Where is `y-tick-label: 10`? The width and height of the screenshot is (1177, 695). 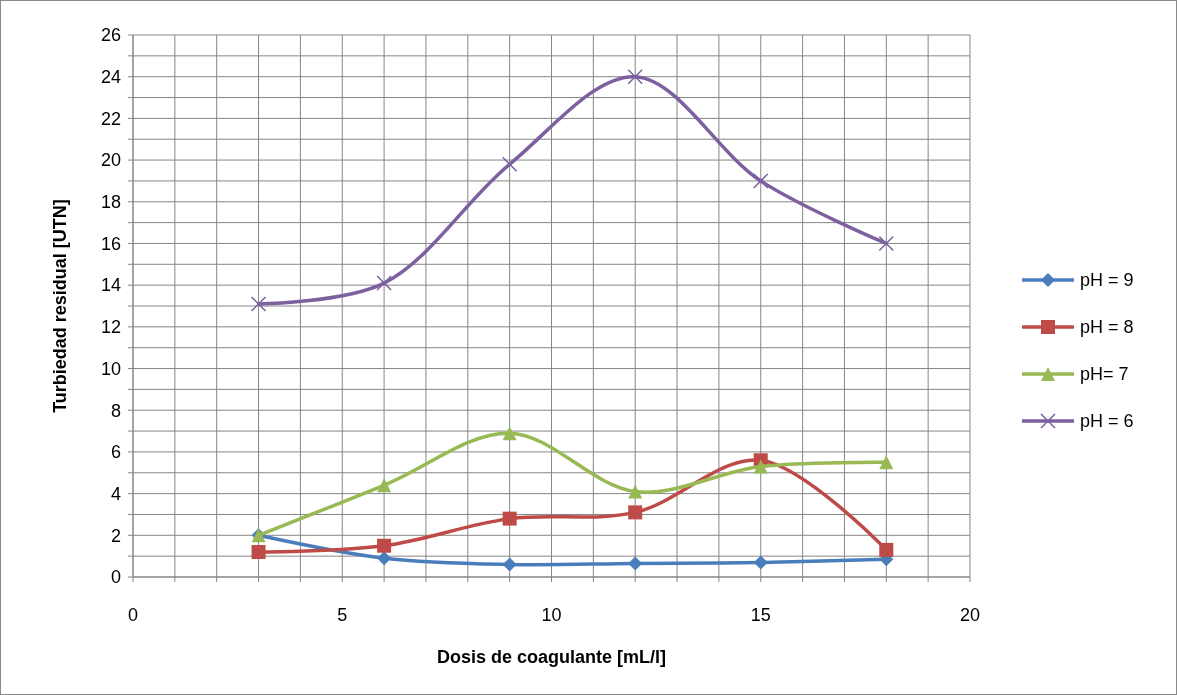
y-tick-label: 10 is located at coordinates (110, 368).